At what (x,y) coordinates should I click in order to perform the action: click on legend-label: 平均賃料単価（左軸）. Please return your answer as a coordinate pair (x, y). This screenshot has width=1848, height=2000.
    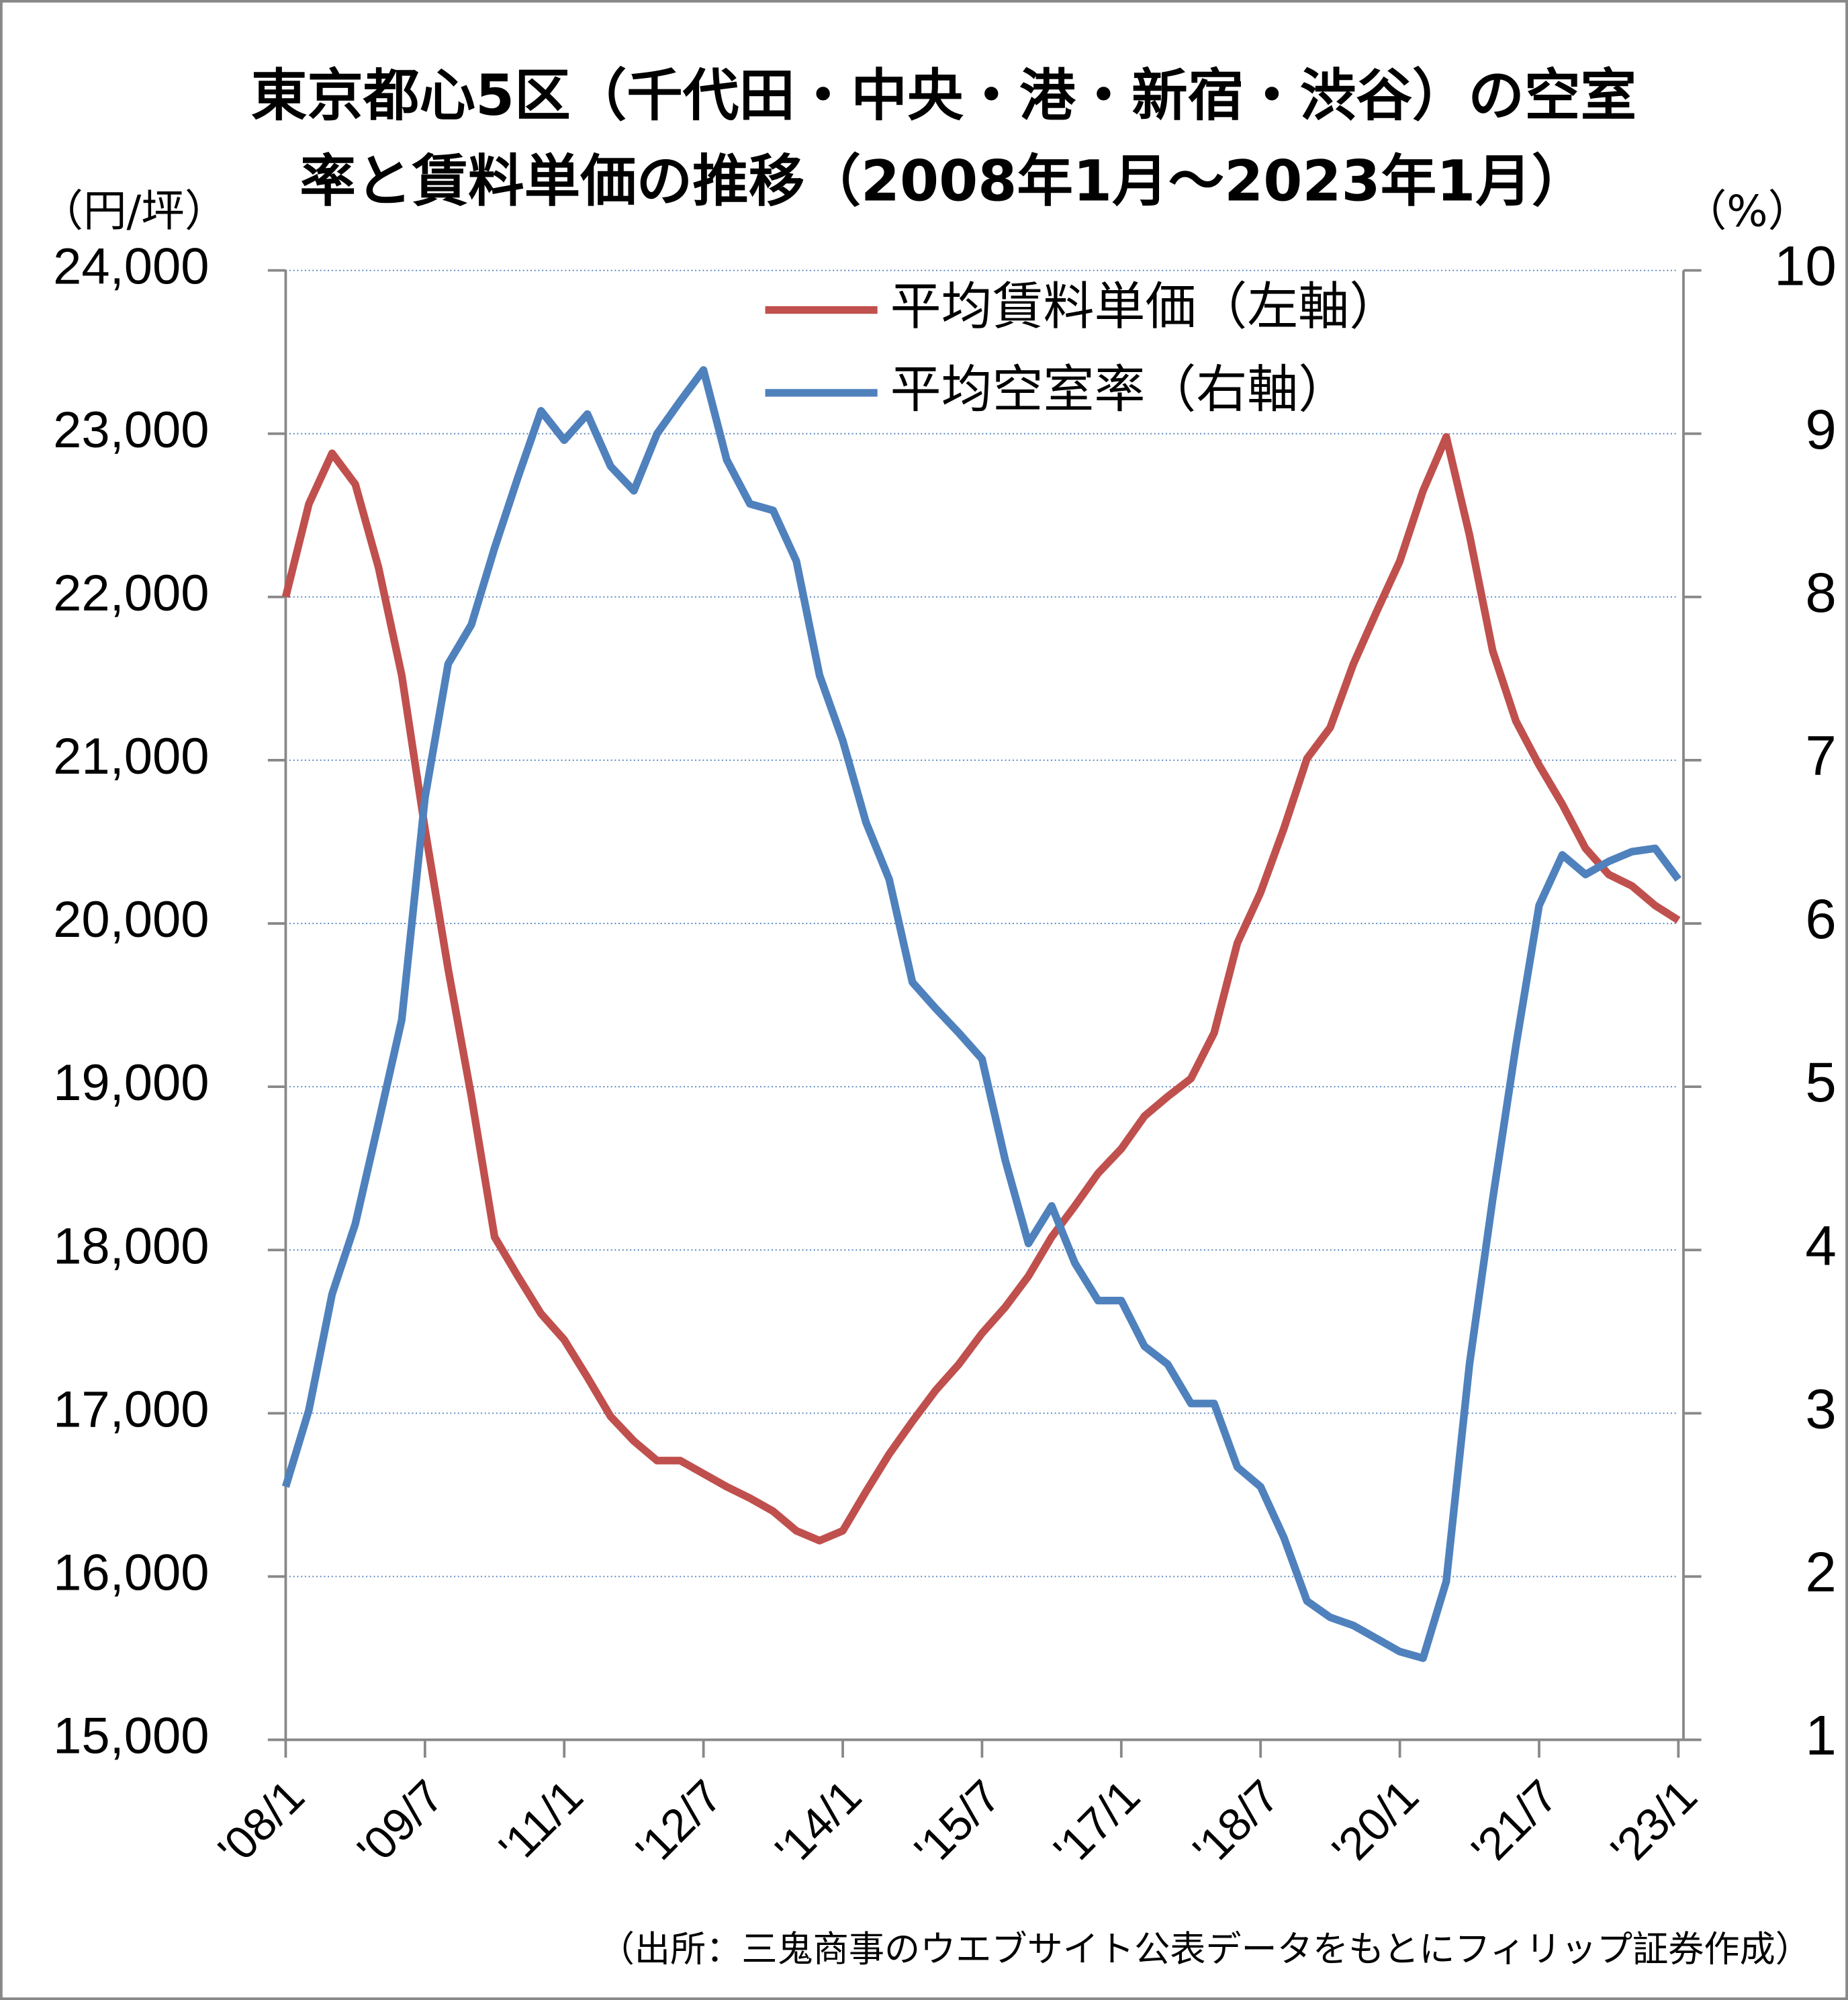
    Looking at the image, I should click on (1145, 306).